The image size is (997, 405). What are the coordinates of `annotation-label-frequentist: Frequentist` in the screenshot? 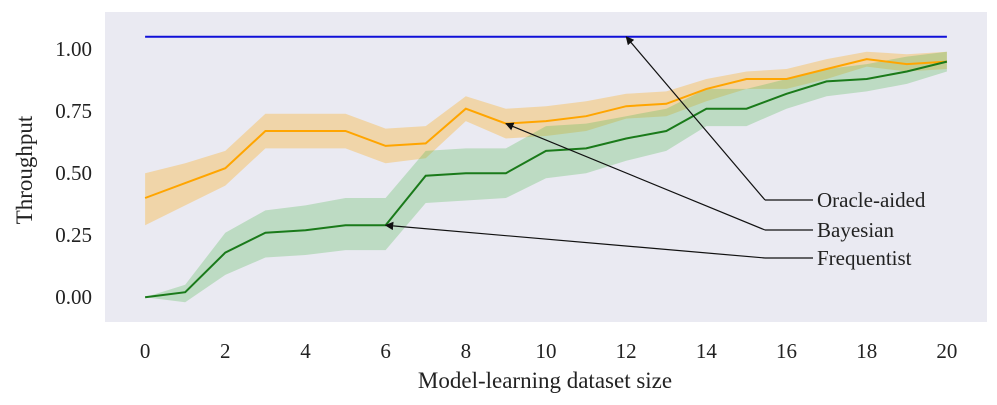 It's located at (864, 258).